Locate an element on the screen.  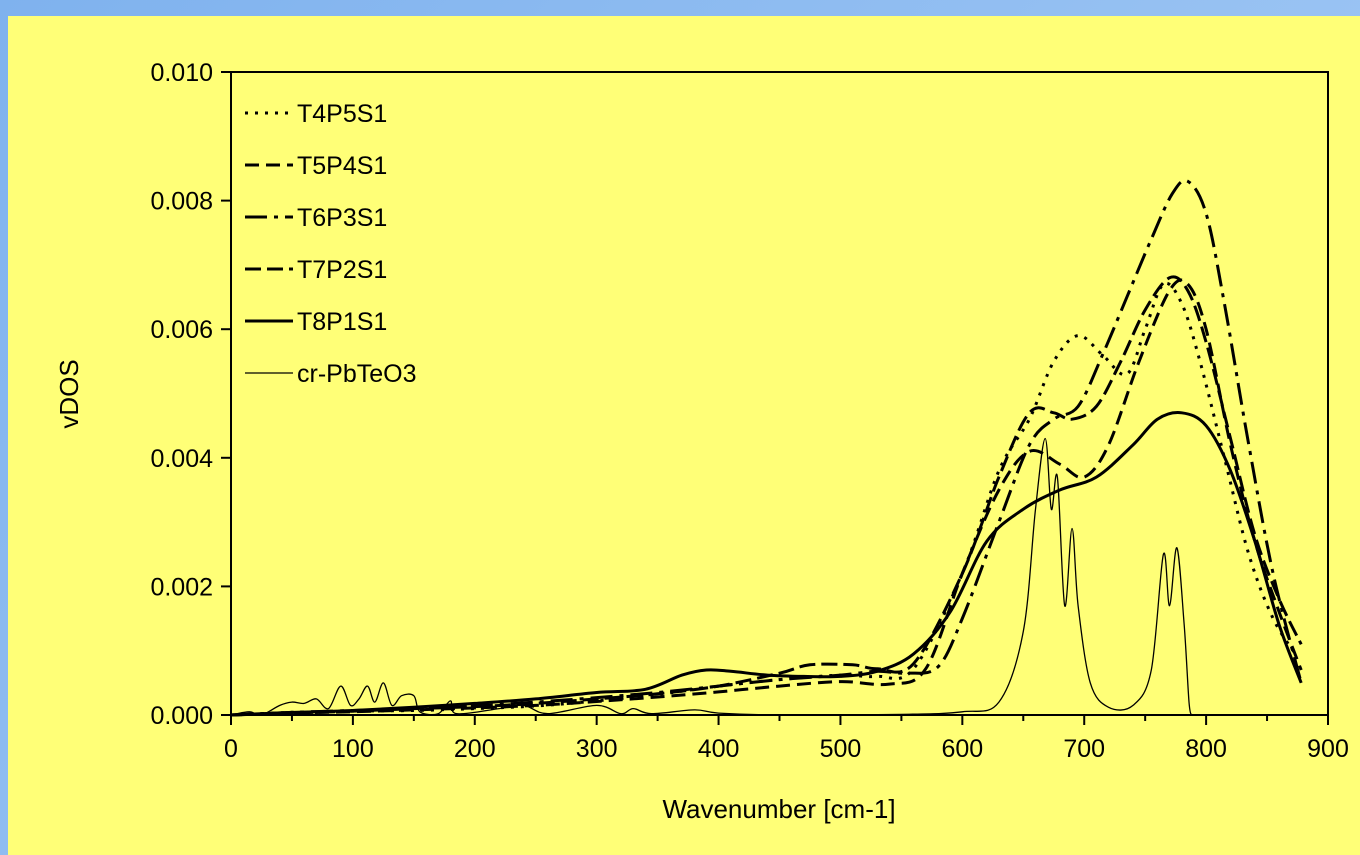
y-tick-label: 0.002 is located at coordinates (181, 587).